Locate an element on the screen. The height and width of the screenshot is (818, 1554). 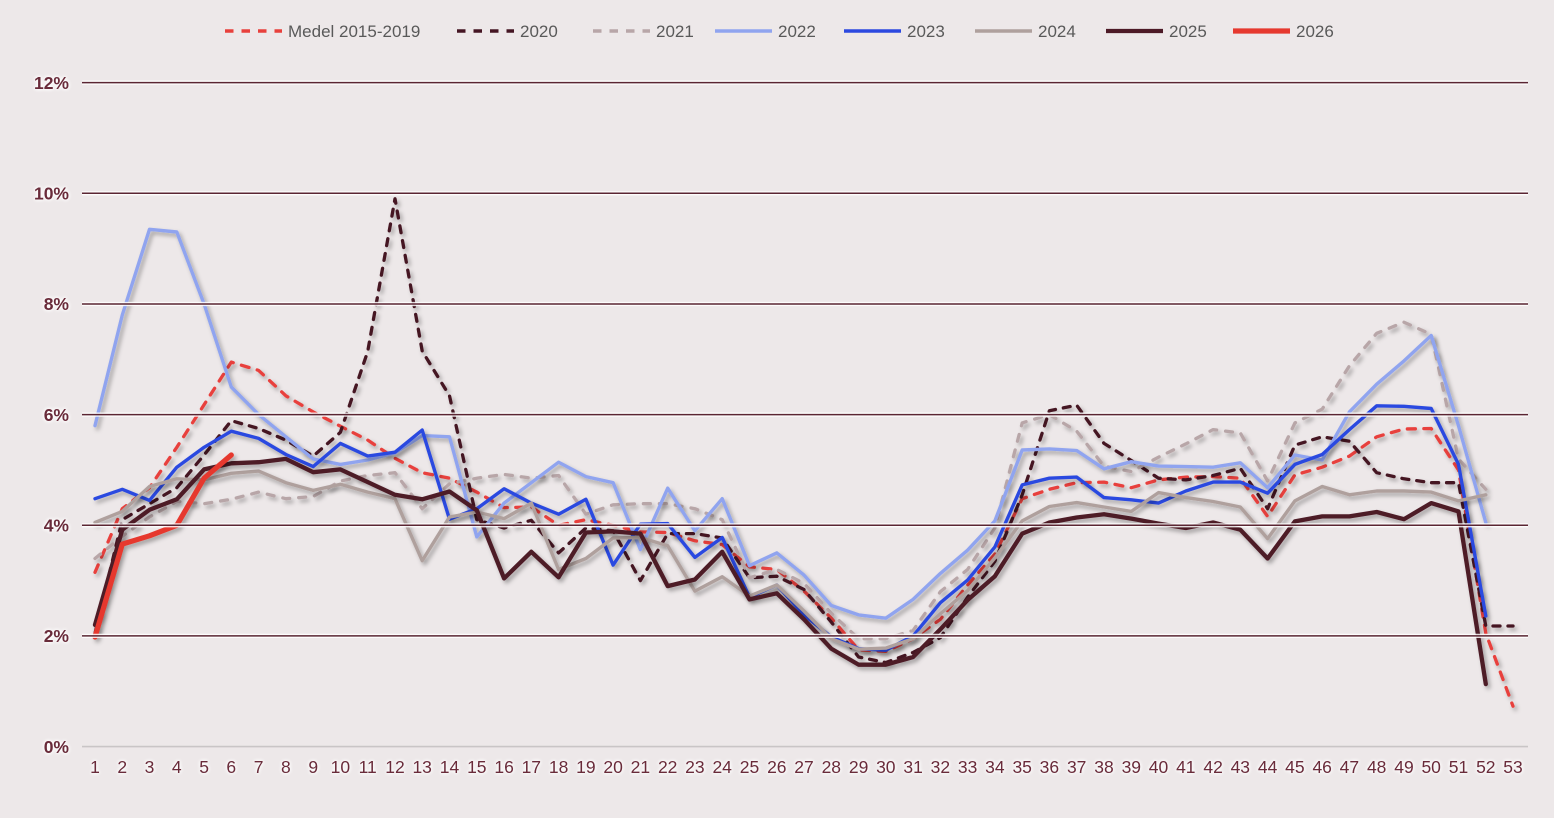
svg-text: 43 is located at coordinates (1240, 767).